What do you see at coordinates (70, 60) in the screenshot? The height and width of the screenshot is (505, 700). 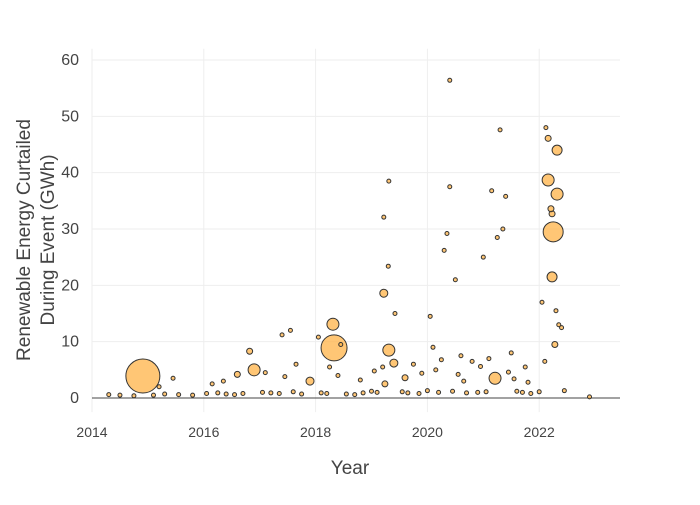 I see `y-tick-label: 60` at bounding box center [70, 60].